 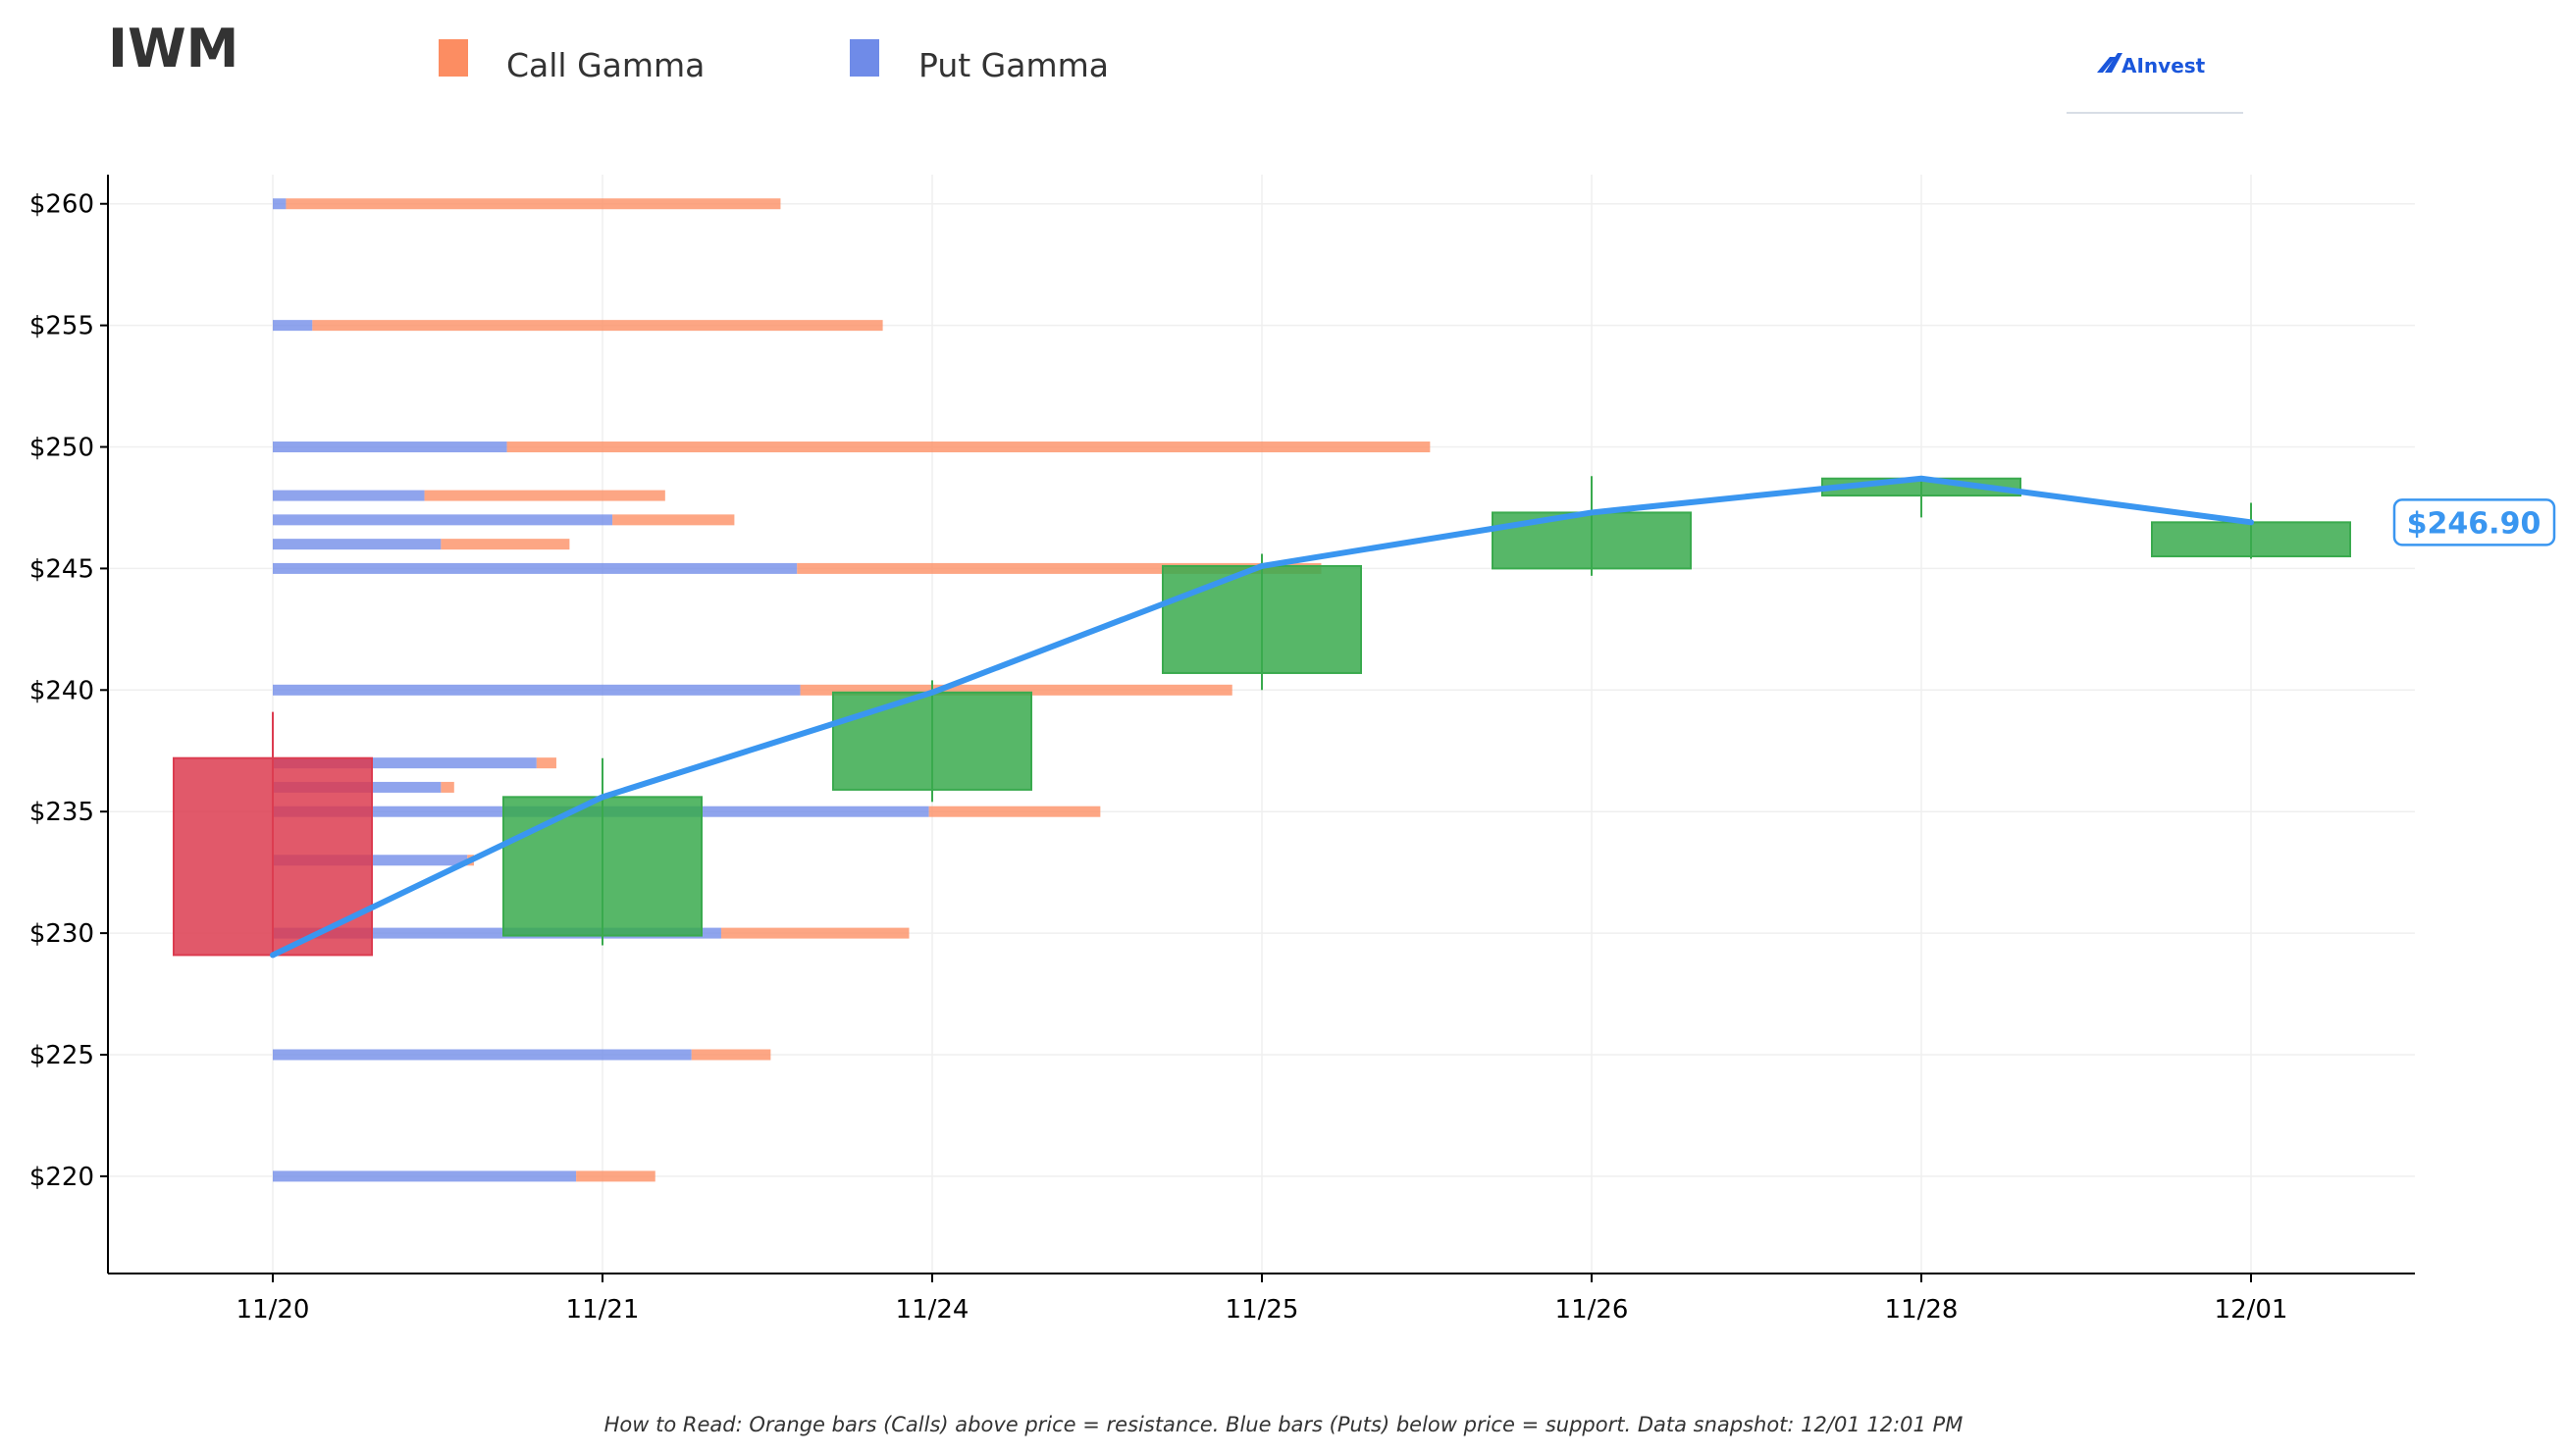 I want to click on x-tick-label: 11/24, so click(x=932, y=1310).